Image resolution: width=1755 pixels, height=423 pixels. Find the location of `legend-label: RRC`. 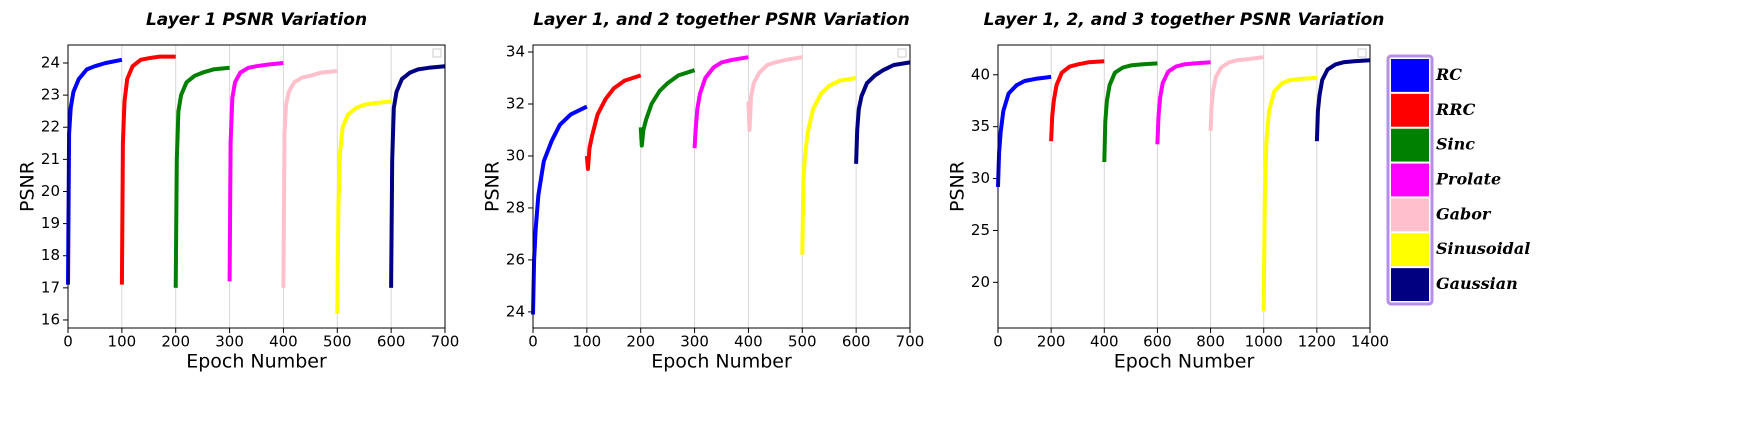

legend-label: RRC is located at coordinates (1455, 109).